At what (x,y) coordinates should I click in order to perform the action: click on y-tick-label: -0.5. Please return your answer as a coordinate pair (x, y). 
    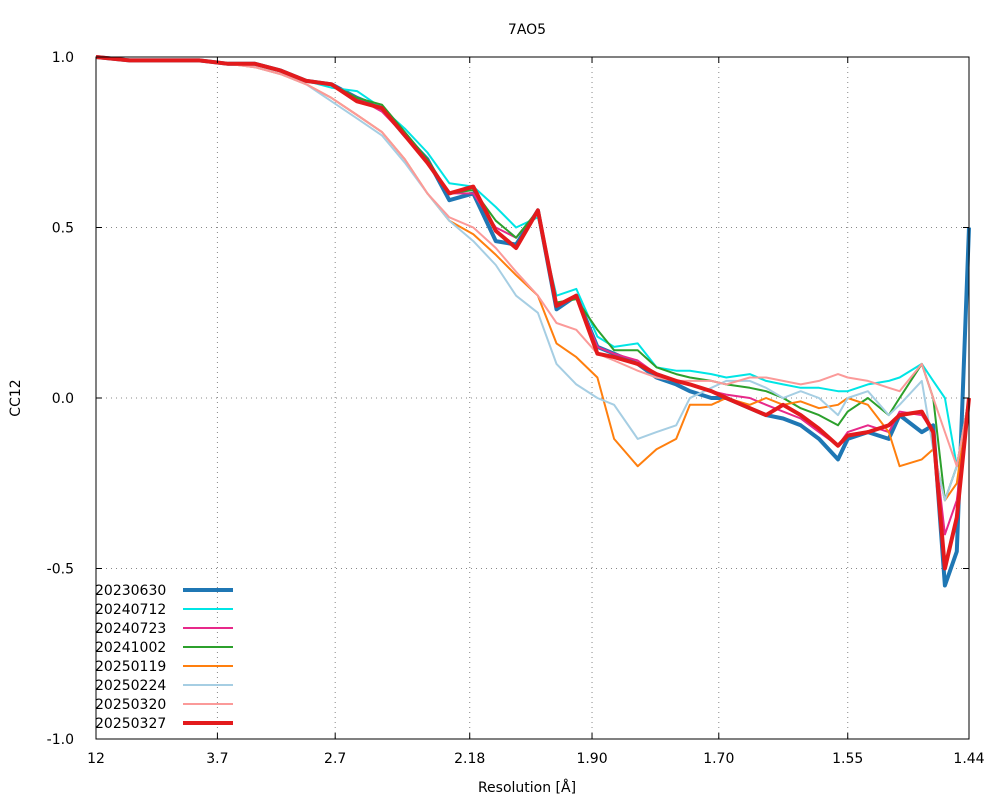
    Looking at the image, I should click on (60, 570).